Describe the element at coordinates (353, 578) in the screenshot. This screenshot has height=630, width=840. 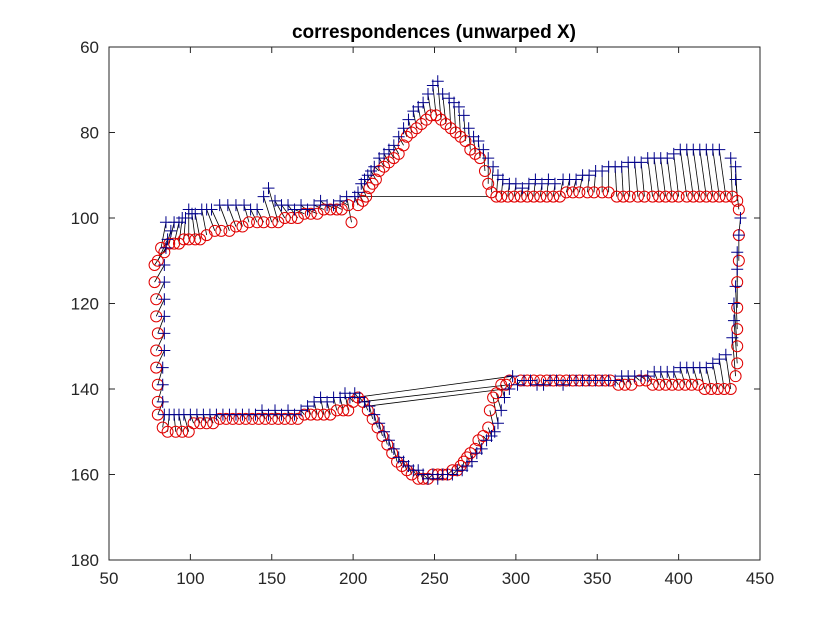
I see `x-tick-label: 200` at that location.